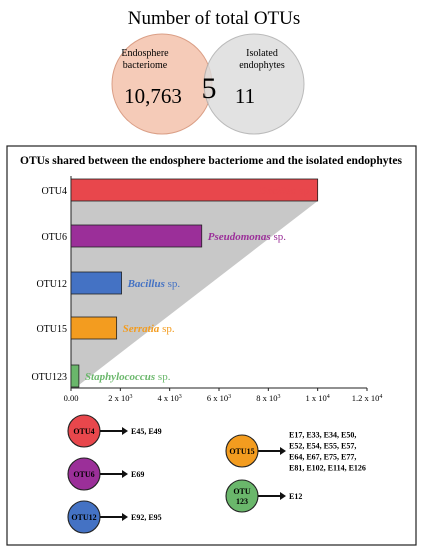  Describe the element at coordinates (51, 284) in the screenshot. I see `category-label-otu12: OTU12` at that location.